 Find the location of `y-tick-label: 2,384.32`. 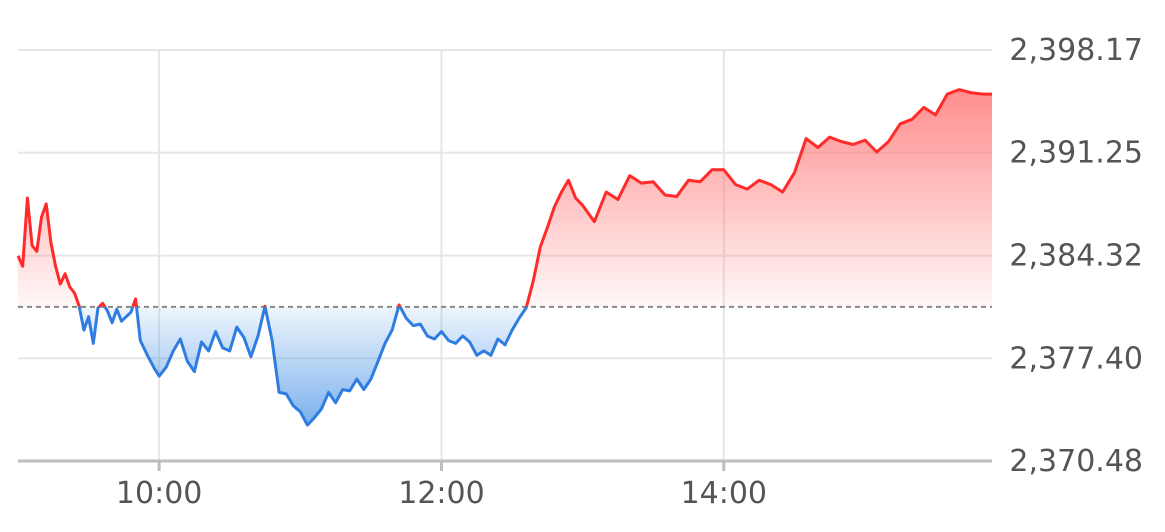

y-tick-label: 2,384.32 is located at coordinates (1076, 256).